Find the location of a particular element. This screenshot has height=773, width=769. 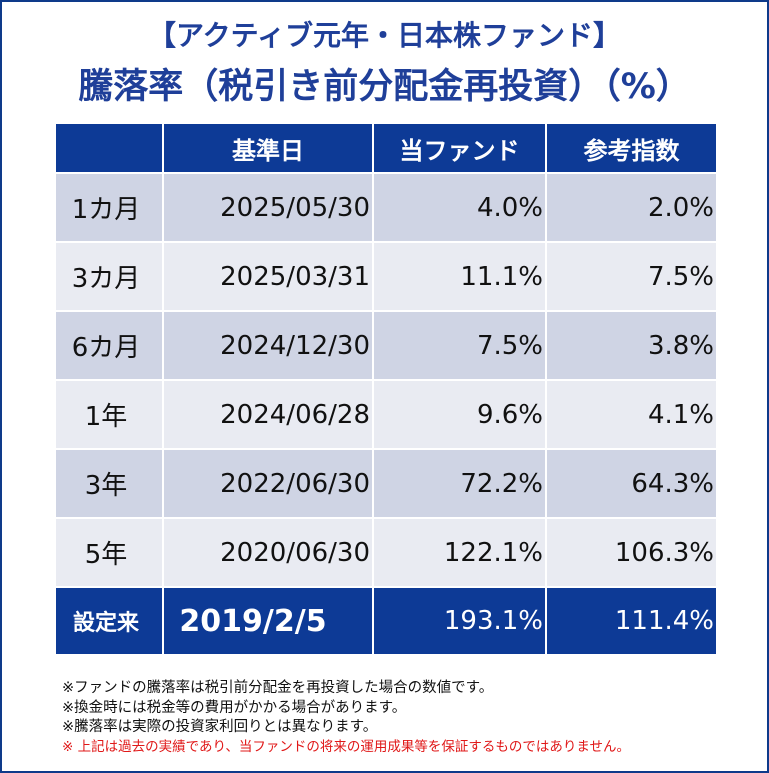

footnote: ※ファンドの騰落率は税引前分配金を再投資した場合の数値です。 is located at coordinates (278, 688).